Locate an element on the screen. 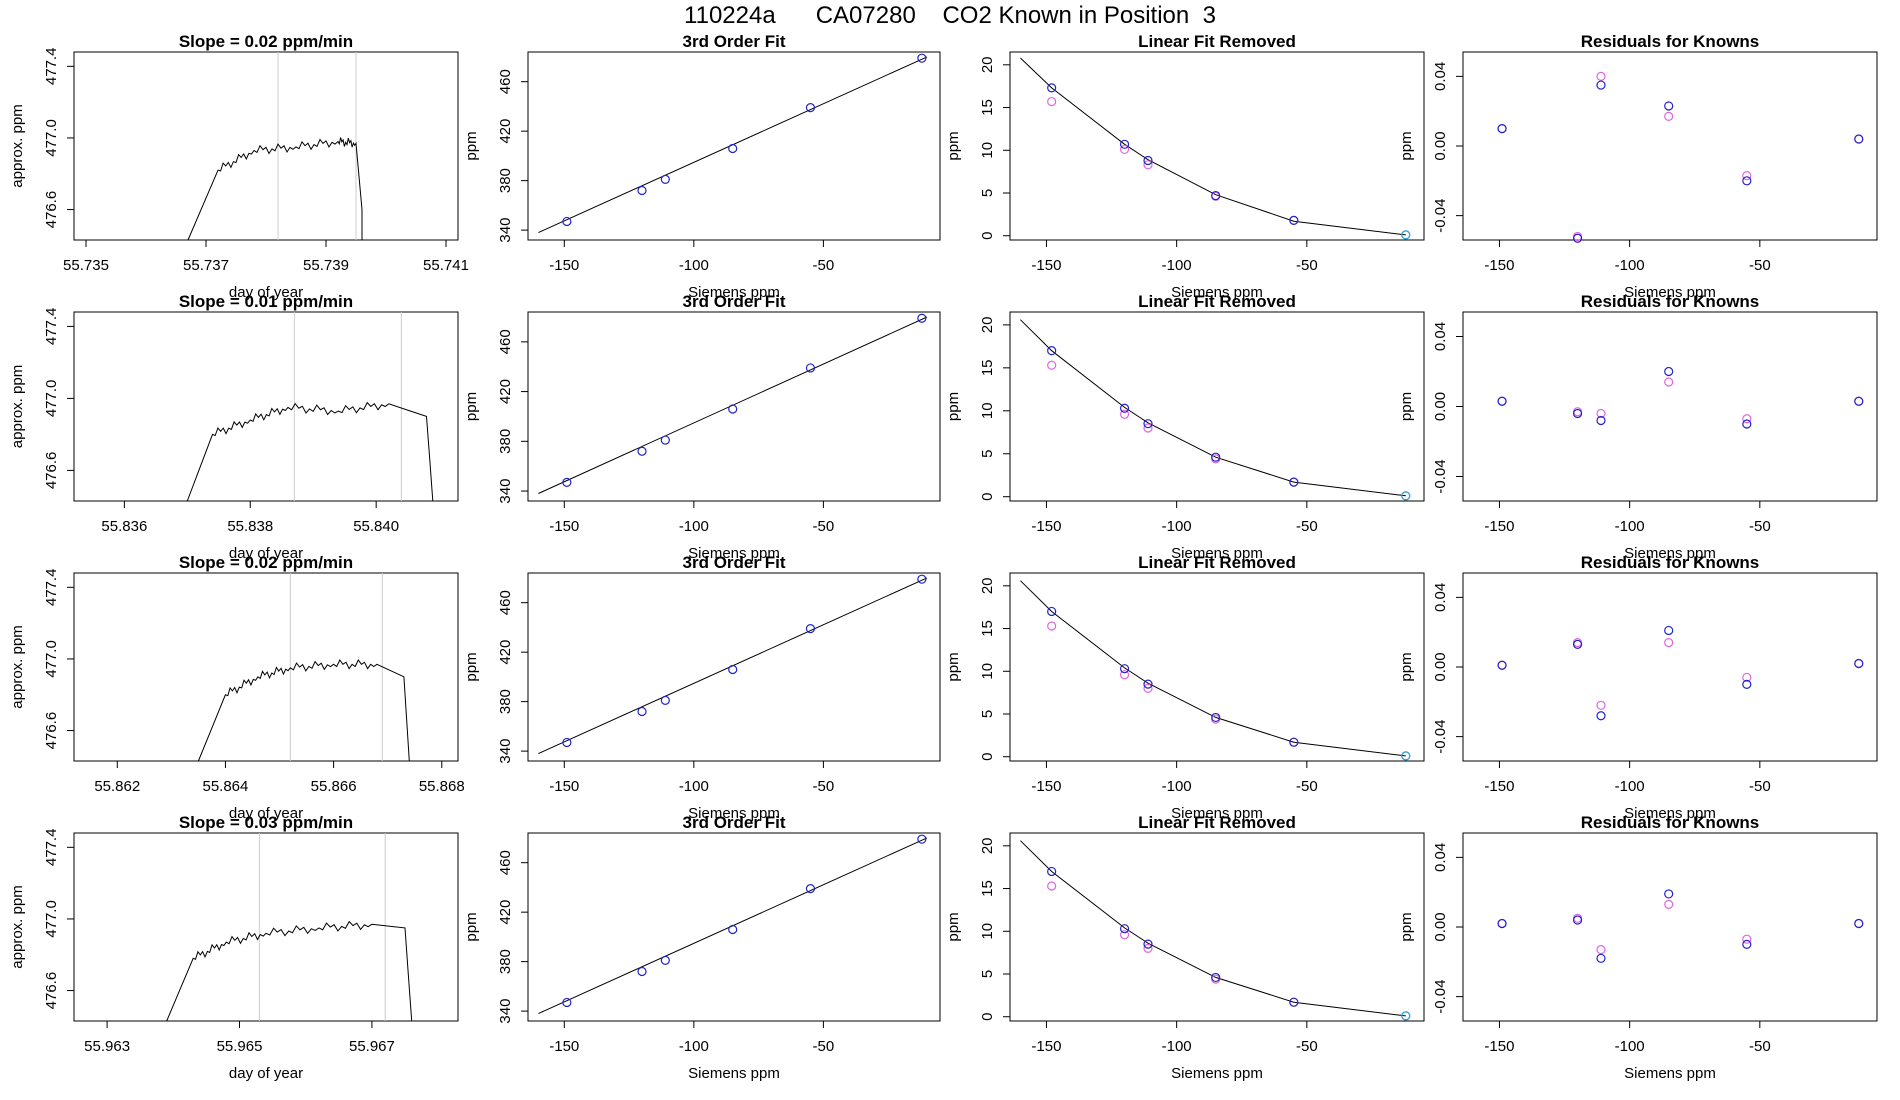 This screenshot has width=1900, height=1100. panel-title: 3rd Order Fit is located at coordinates (734, 41).